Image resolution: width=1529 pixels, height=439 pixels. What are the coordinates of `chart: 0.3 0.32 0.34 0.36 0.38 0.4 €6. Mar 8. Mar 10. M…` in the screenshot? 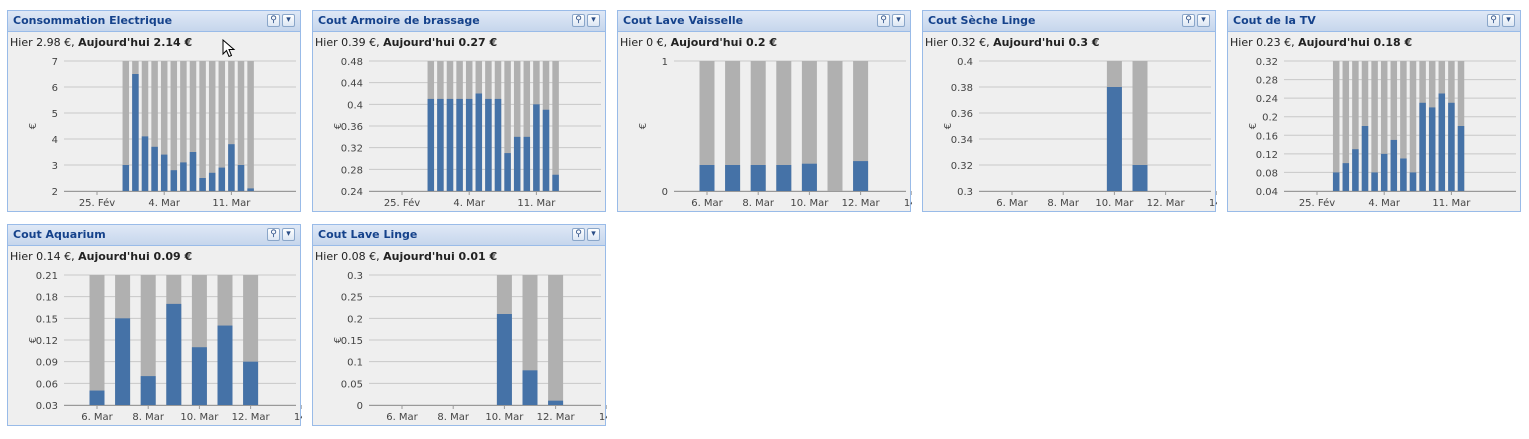 It's located at (1080, 133).